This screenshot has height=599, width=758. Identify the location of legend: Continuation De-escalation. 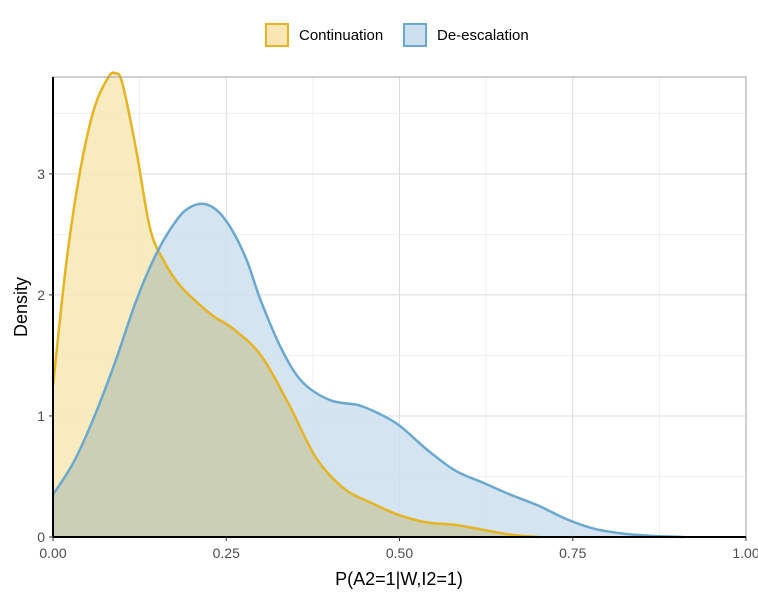
(397, 35).